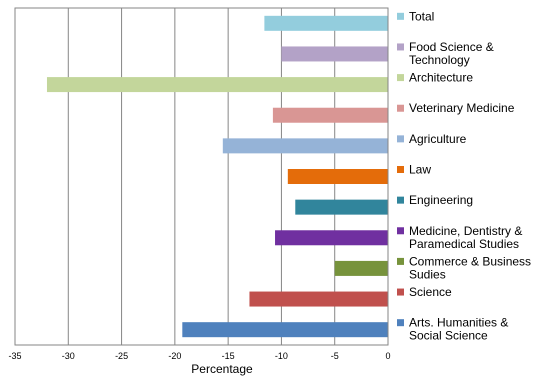 The width and height of the screenshot is (548, 376). Describe the element at coordinates (337, 176) in the screenshot. I see `bar-law` at that location.